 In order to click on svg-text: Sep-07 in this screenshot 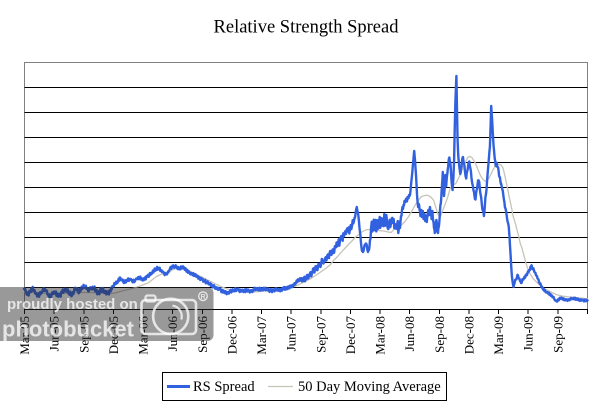, I will do `click(320, 334)`.